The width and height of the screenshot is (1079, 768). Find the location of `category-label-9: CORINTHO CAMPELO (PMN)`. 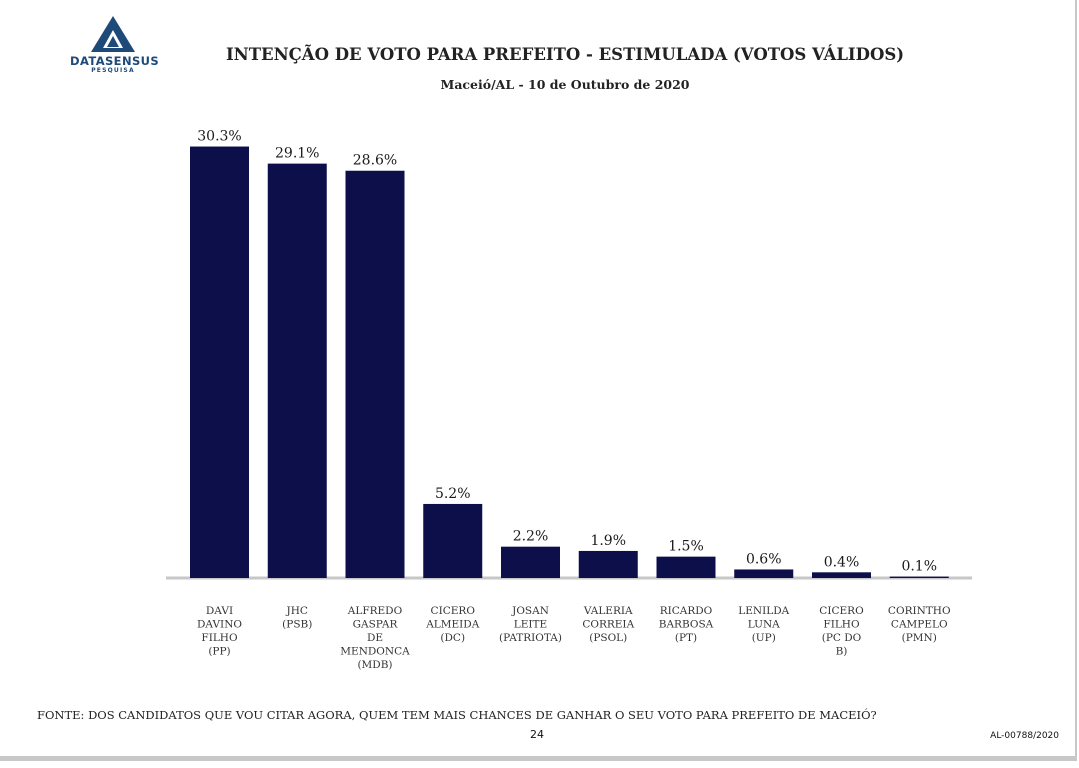

category-label-9: CORINTHO CAMPELO (PMN) is located at coordinates (919, 624).